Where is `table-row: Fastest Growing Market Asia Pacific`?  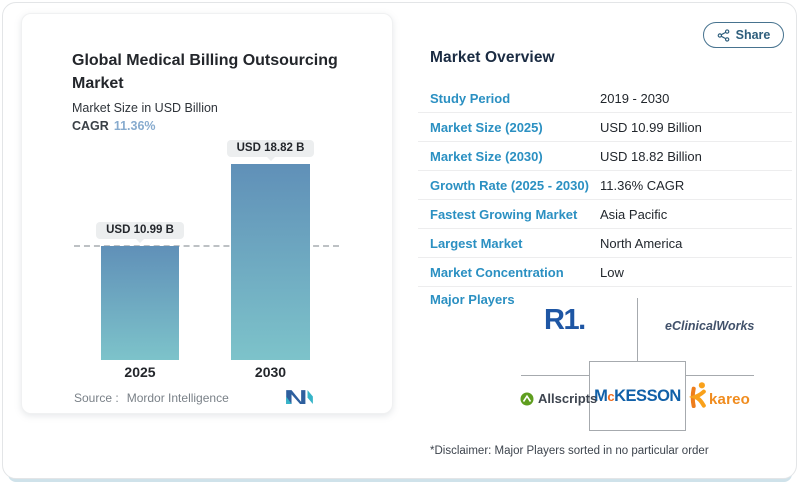
table-row: Fastest Growing Market Asia Pacific is located at coordinates (605, 214).